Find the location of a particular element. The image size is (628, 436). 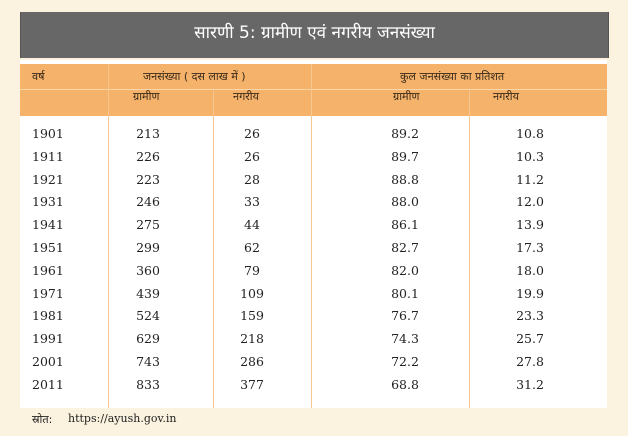

table-row: 2011 833 377 68.8 31.2 is located at coordinates (313, 384).